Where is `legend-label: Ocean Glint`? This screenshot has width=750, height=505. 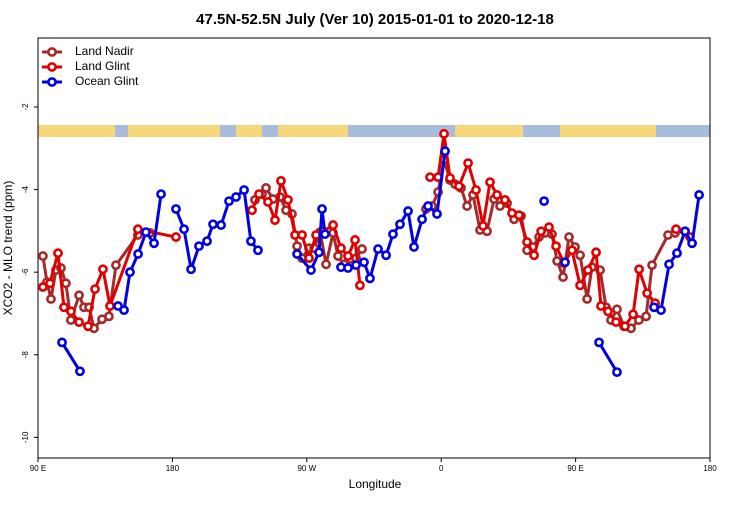 legend-label: Ocean Glint is located at coordinates (107, 81).